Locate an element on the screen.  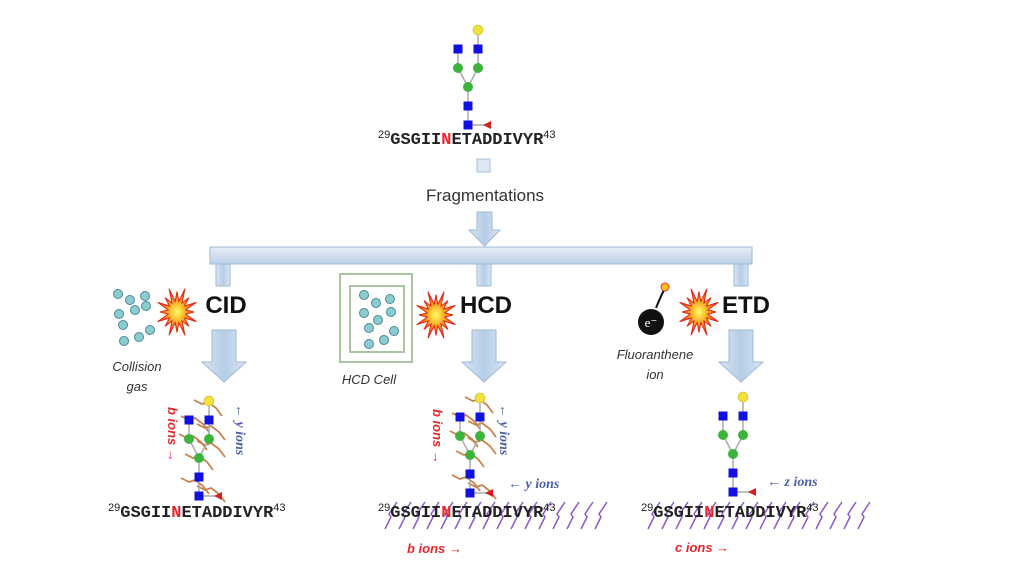
glycan-cid is located at coordinates (203, 448).